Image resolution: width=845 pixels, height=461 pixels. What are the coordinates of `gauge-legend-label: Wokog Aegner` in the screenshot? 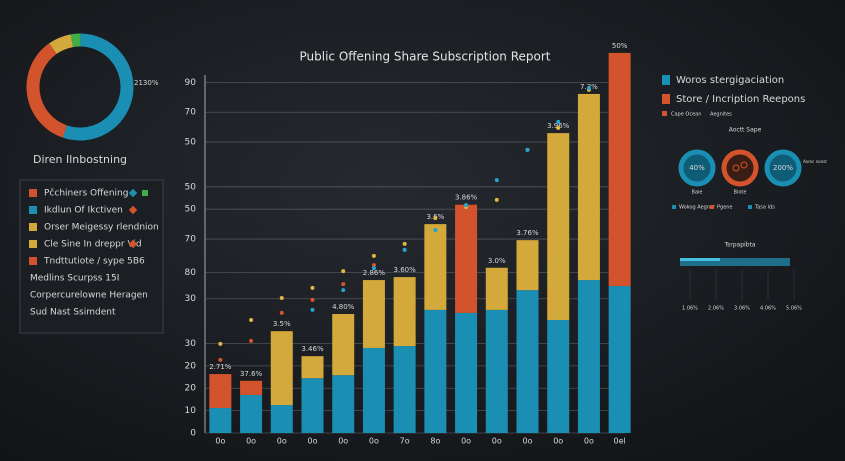 It's located at (697, 208).